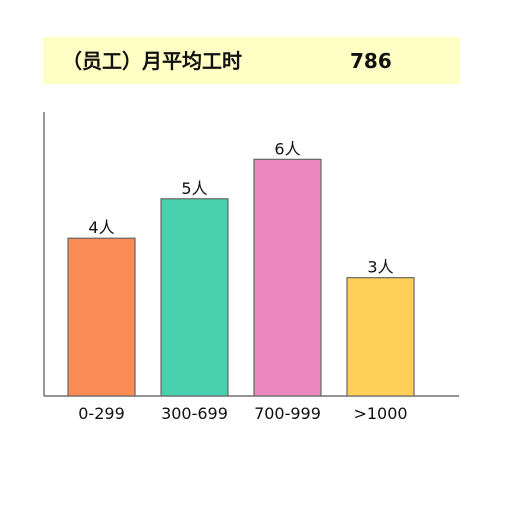 This screenshot has height=507, width=507. I want to click on x-tick-labels-group: 0-299 300-699 700-999 >1000, so click(242, 413).